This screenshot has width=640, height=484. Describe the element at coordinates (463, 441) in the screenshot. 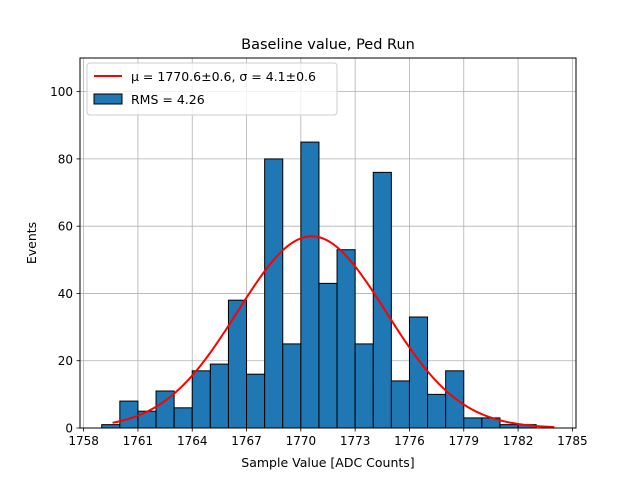

I see `x-tick-label: 1779` at that location.